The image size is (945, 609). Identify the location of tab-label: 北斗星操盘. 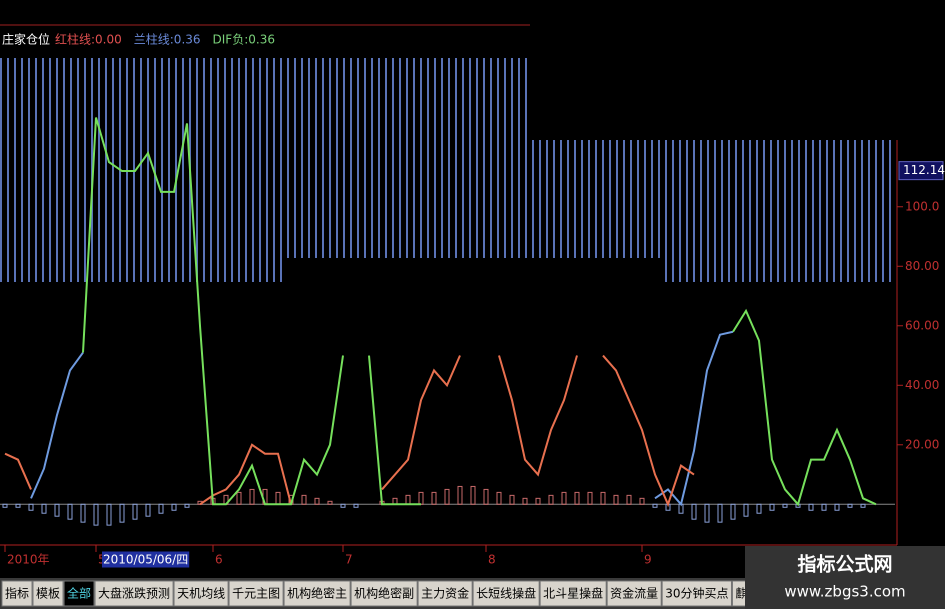
(573, 593).